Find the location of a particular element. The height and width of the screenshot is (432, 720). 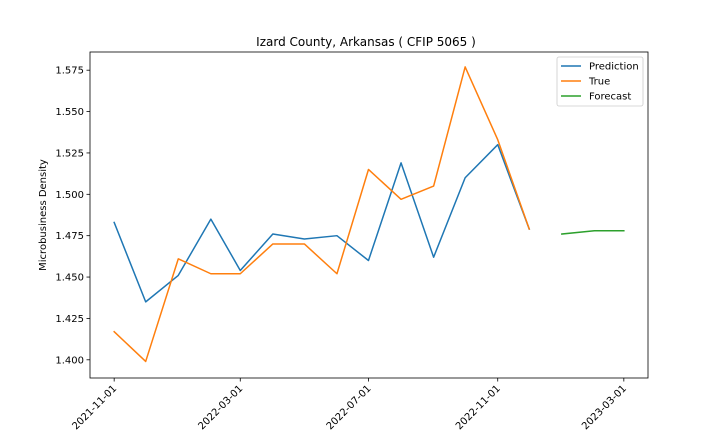

x-tick-label: 2022-11-01 is located at coordinates (478, 407).